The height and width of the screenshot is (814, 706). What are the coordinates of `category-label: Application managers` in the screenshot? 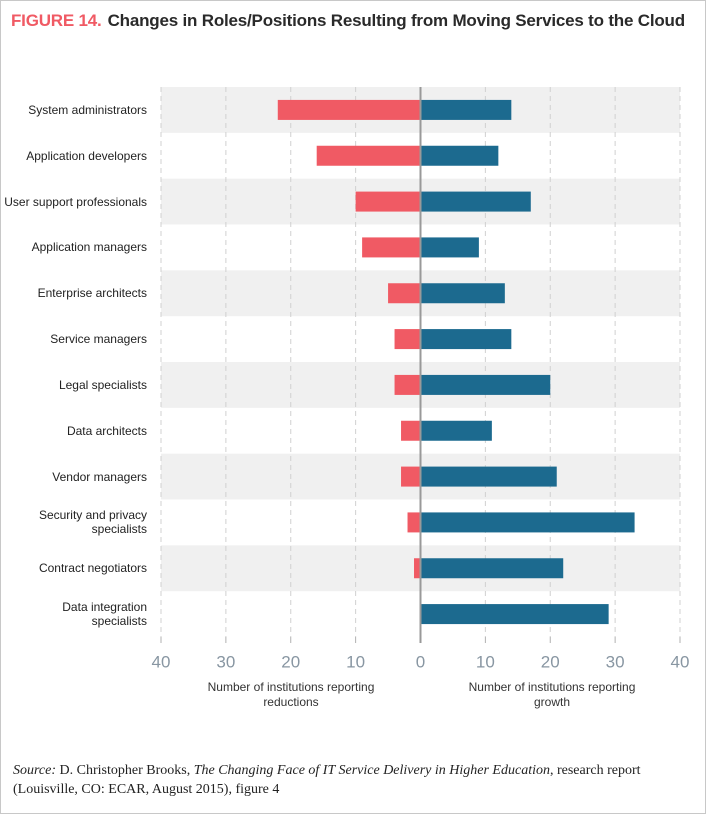 It's located at (89, 247).